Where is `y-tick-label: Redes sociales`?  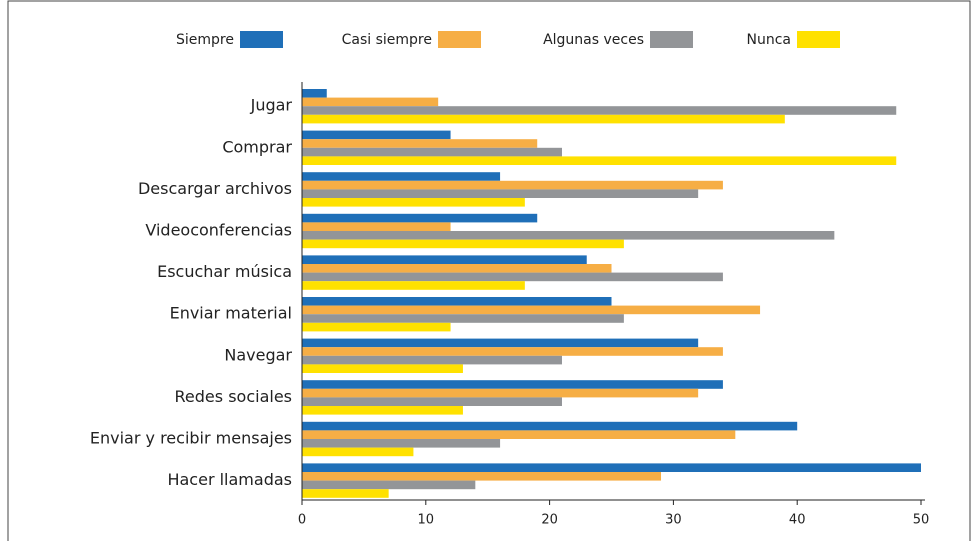
y-tick-label: Redes sociales is located at coordinates (233, 396).